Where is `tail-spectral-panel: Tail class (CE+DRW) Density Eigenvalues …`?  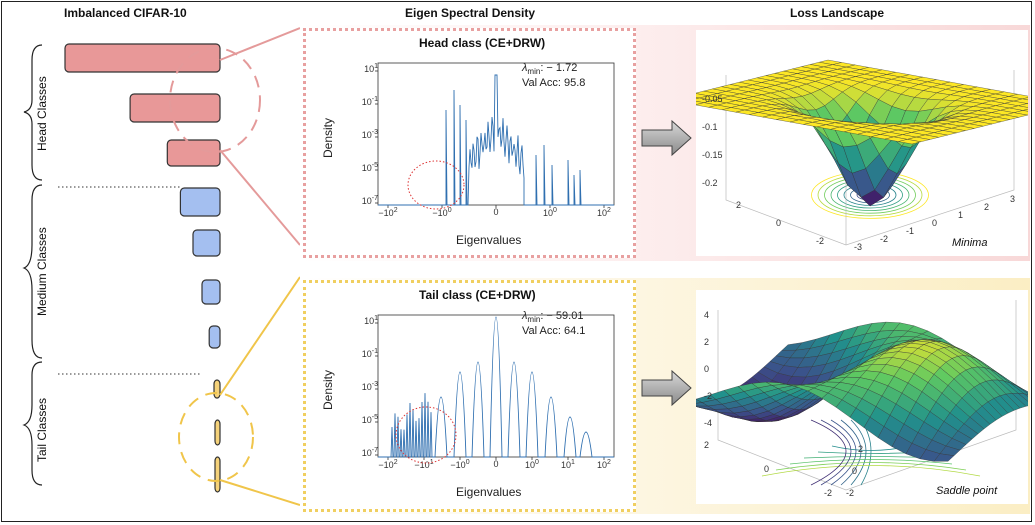
tail-spectral-panel: Tail class (CE+DRW) Density Eigenvalues … is located at coordinates (469, 396).